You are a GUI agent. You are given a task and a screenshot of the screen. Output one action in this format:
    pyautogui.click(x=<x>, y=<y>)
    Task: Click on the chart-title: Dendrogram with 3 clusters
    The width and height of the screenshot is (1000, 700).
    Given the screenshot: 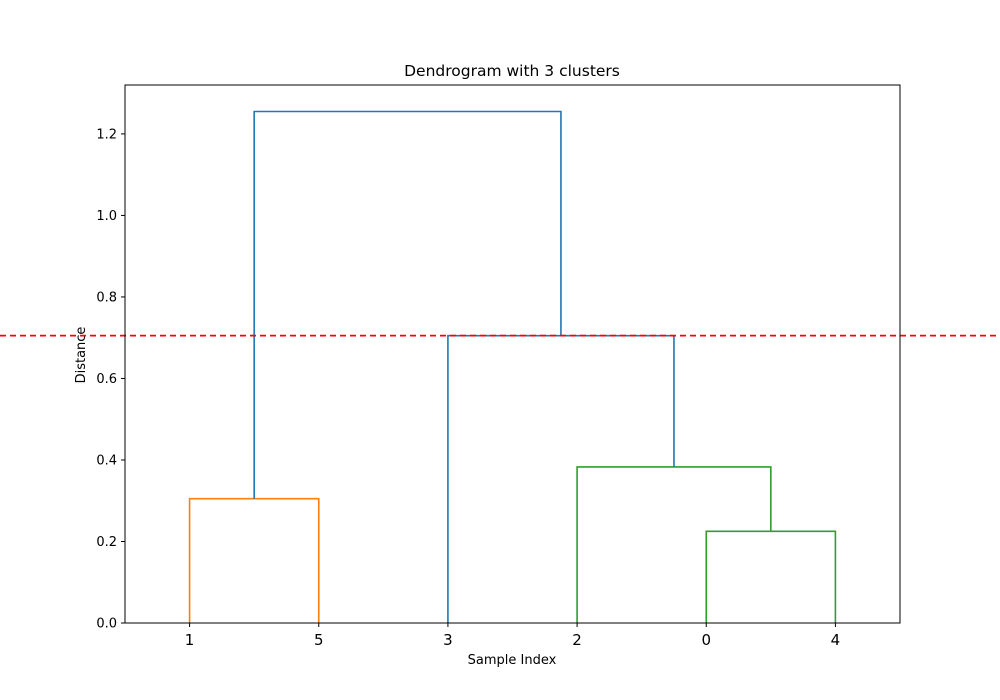 What is the action you would take?
    pyautogui.click(x=512, y=71)
    